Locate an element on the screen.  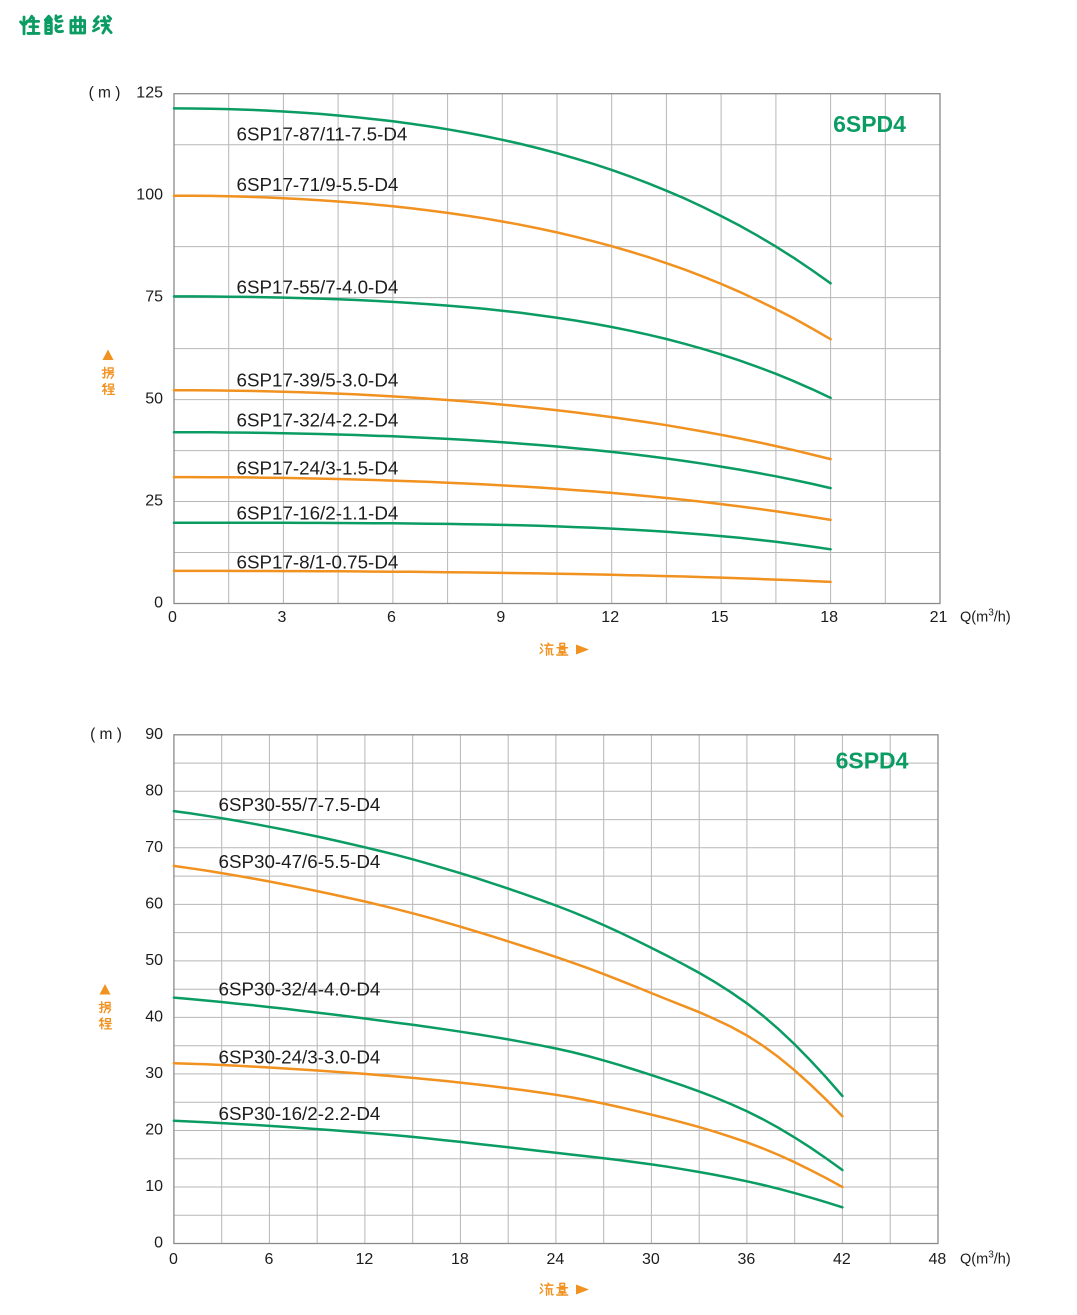
svg-text: 15 is located at coordinates (720, 617).